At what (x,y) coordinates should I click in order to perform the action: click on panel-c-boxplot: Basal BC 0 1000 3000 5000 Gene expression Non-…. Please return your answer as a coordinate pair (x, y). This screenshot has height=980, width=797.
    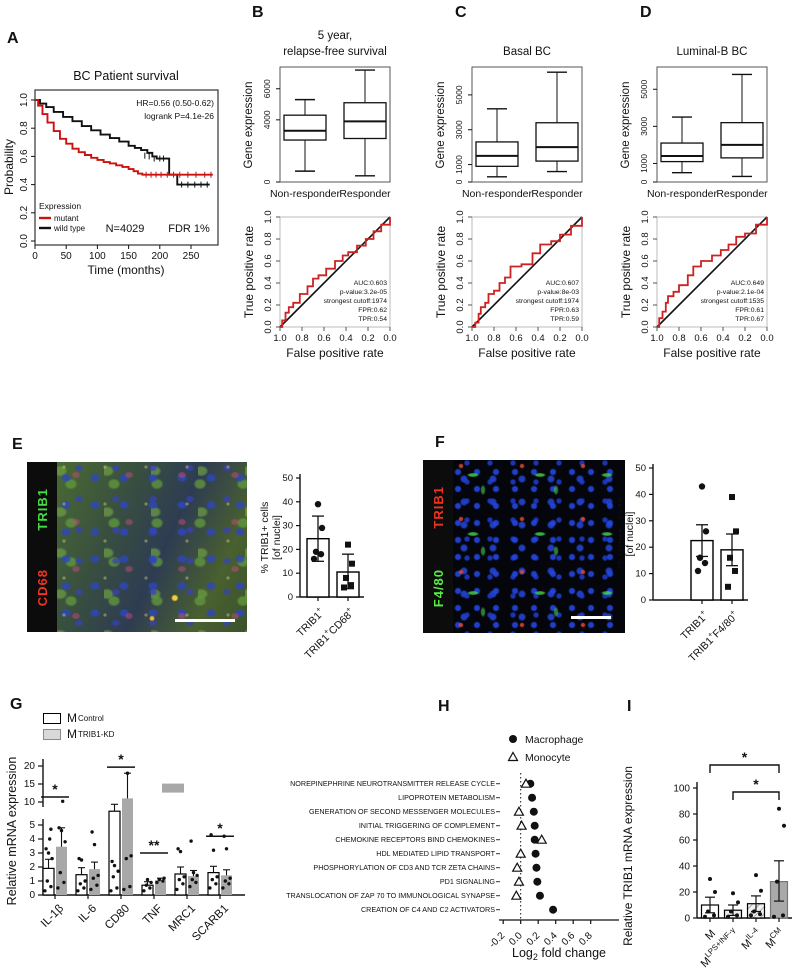
    Looking at the image, I should click on (509, 123).